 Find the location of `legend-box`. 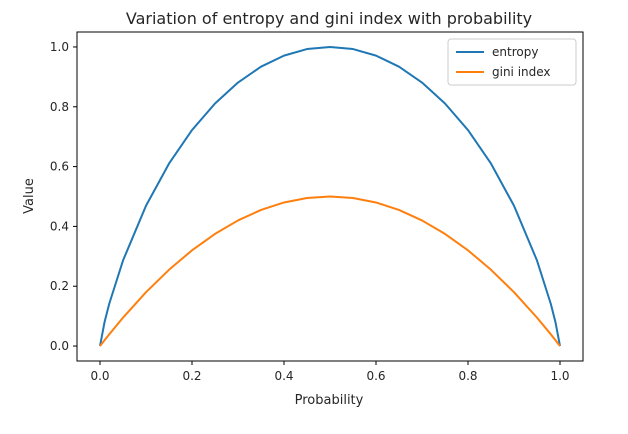

legend-box is located at coordinates (512, 62).